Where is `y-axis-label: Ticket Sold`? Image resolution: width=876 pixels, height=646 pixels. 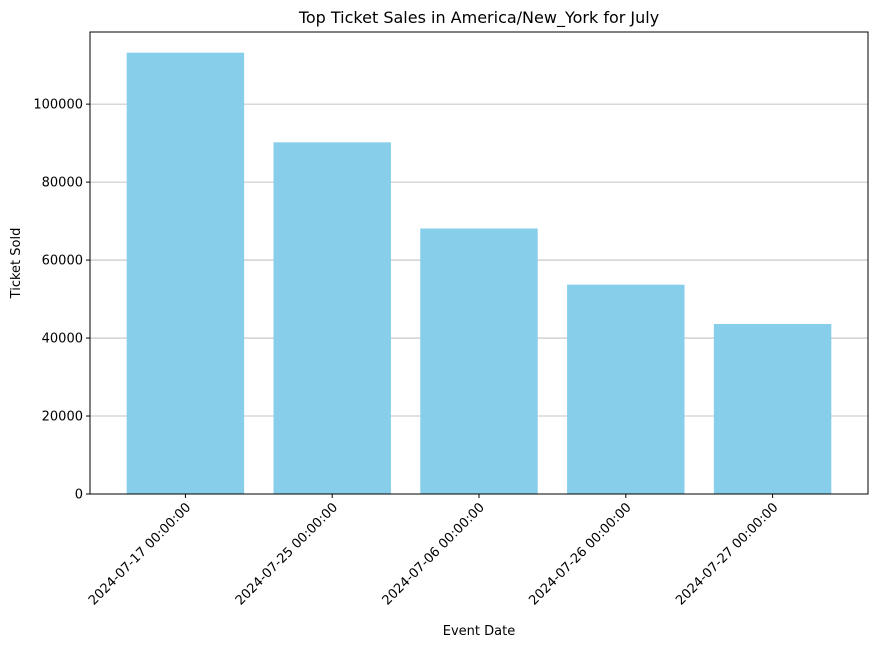
y-axis-label: Ticket Sold is located at coordinates (16, 264).